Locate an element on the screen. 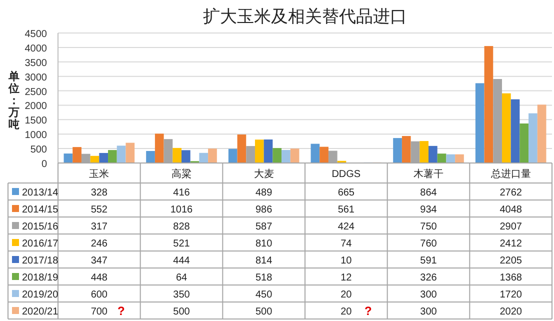 Image resolution: width=554 pixels, height=321 pixels. legend-label: 2020/21 is located at coordinates (40, 312).